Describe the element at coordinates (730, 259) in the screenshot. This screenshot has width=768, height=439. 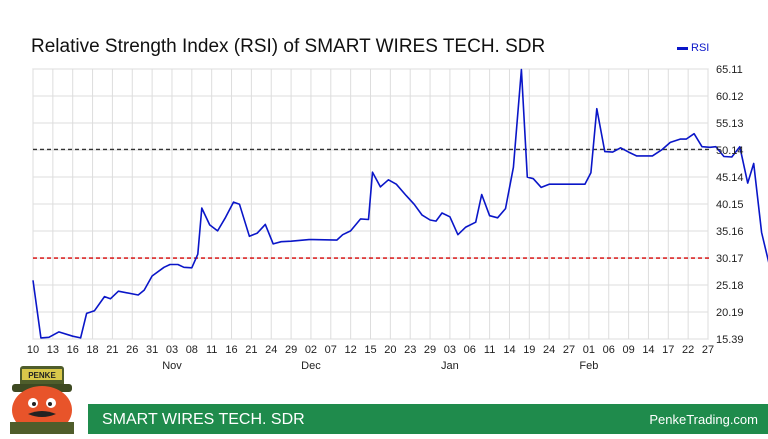
I see `y-tick-label: 30.17` at that location.